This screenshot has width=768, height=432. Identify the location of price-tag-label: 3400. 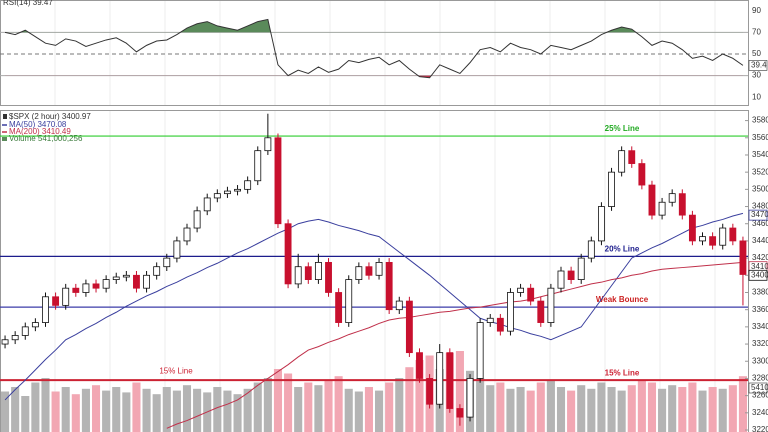
(759, 274).